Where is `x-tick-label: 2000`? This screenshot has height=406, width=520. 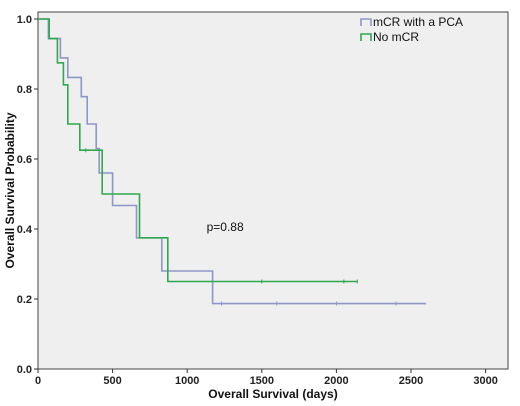 x-tick-label: 2000 is located at coordinates (336, 381).